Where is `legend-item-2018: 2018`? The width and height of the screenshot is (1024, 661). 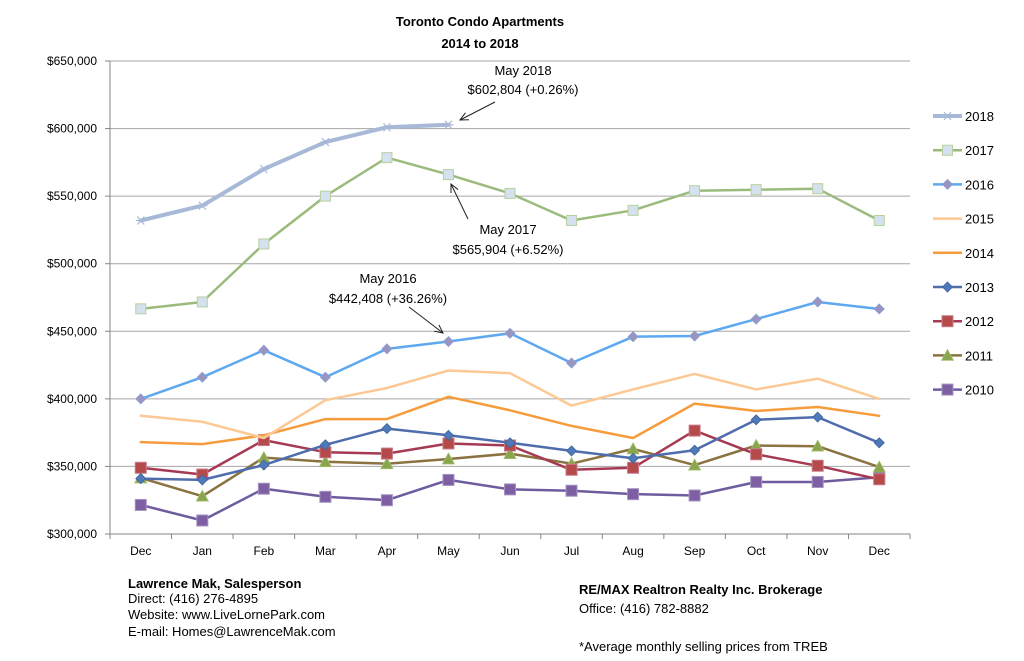 legend-item-2018: 2018 is located at coordinates (963, 116).